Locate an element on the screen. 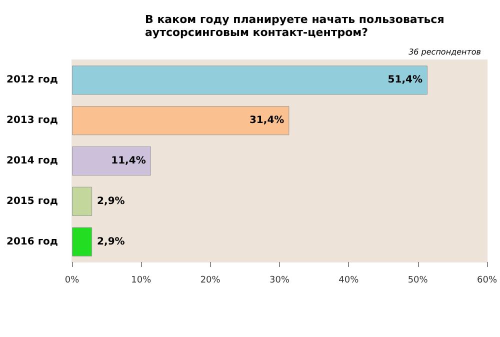  chart-subtitle: 36 респондентов is located at coordinates (445, 52).